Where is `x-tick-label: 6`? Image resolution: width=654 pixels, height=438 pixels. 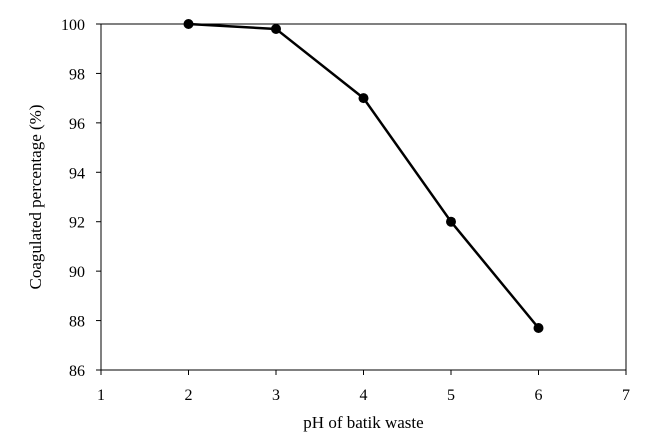 x-tick-label: 6 is located at coordinates (539, 395).